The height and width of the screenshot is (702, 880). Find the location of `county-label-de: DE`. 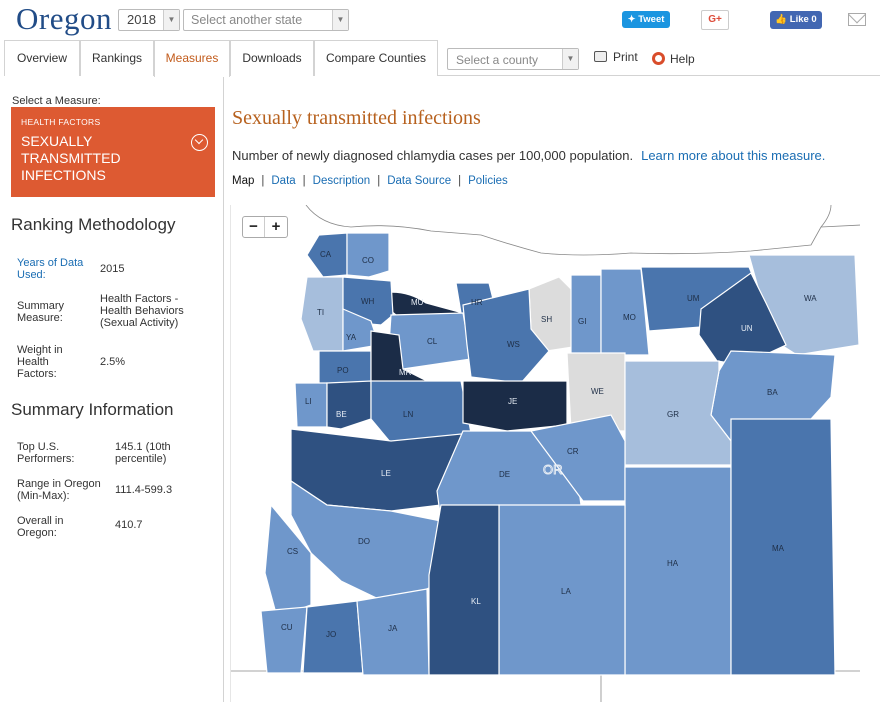

county-label-de: DE is located at coordinates (504, 474).